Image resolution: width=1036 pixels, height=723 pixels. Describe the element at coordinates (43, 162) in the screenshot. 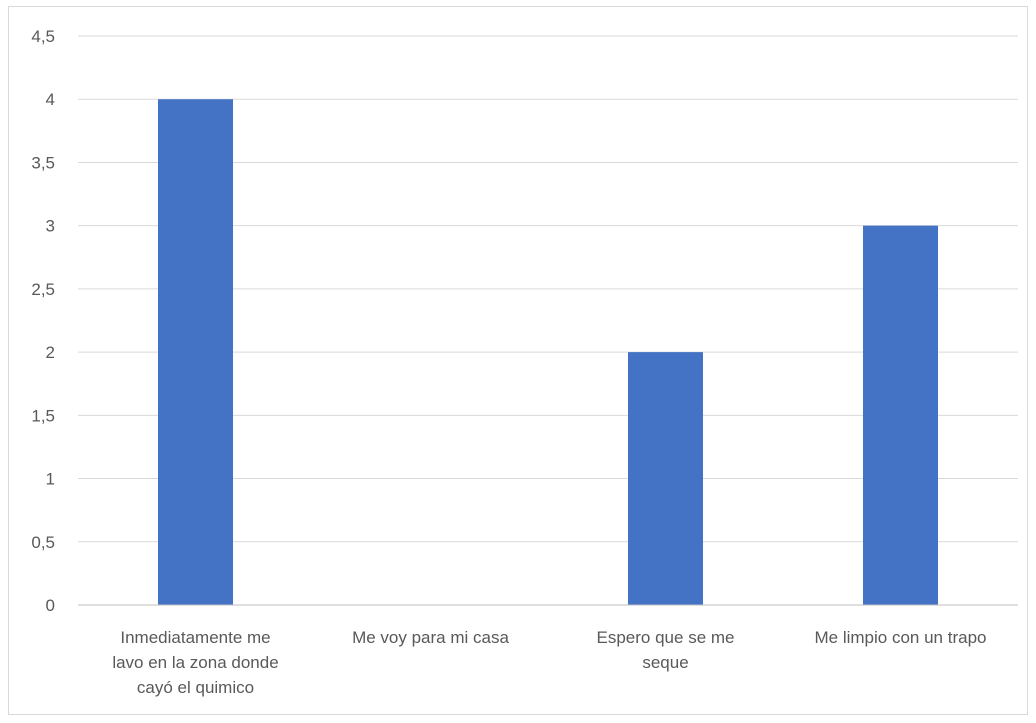

I see `y-tick-label: 3,5` at that location.